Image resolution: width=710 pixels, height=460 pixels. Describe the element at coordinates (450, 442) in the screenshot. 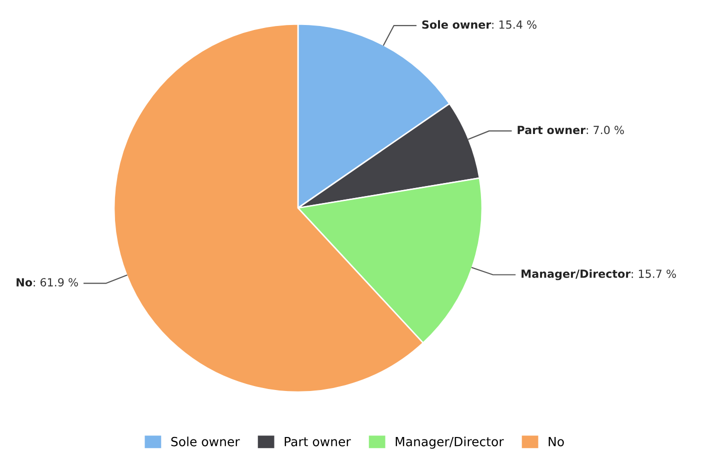

I see `legend-label: Manager/Director` at that location.